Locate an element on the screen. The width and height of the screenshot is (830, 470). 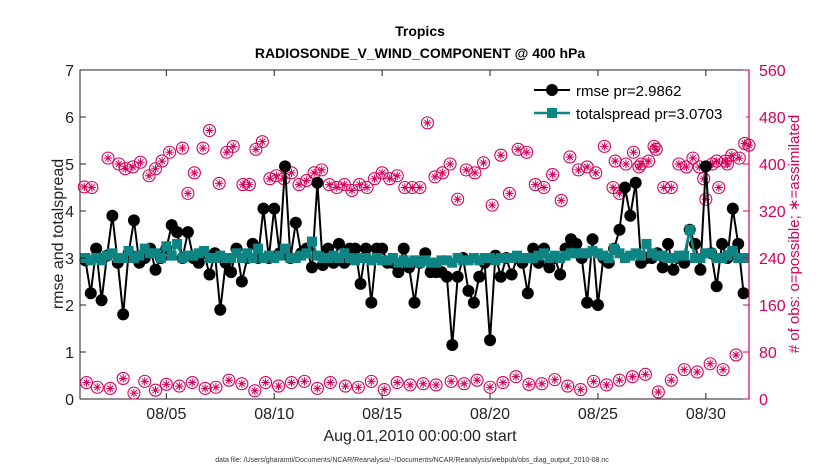
x-tick-label: 08/15 is located at coordinates (382, 414).